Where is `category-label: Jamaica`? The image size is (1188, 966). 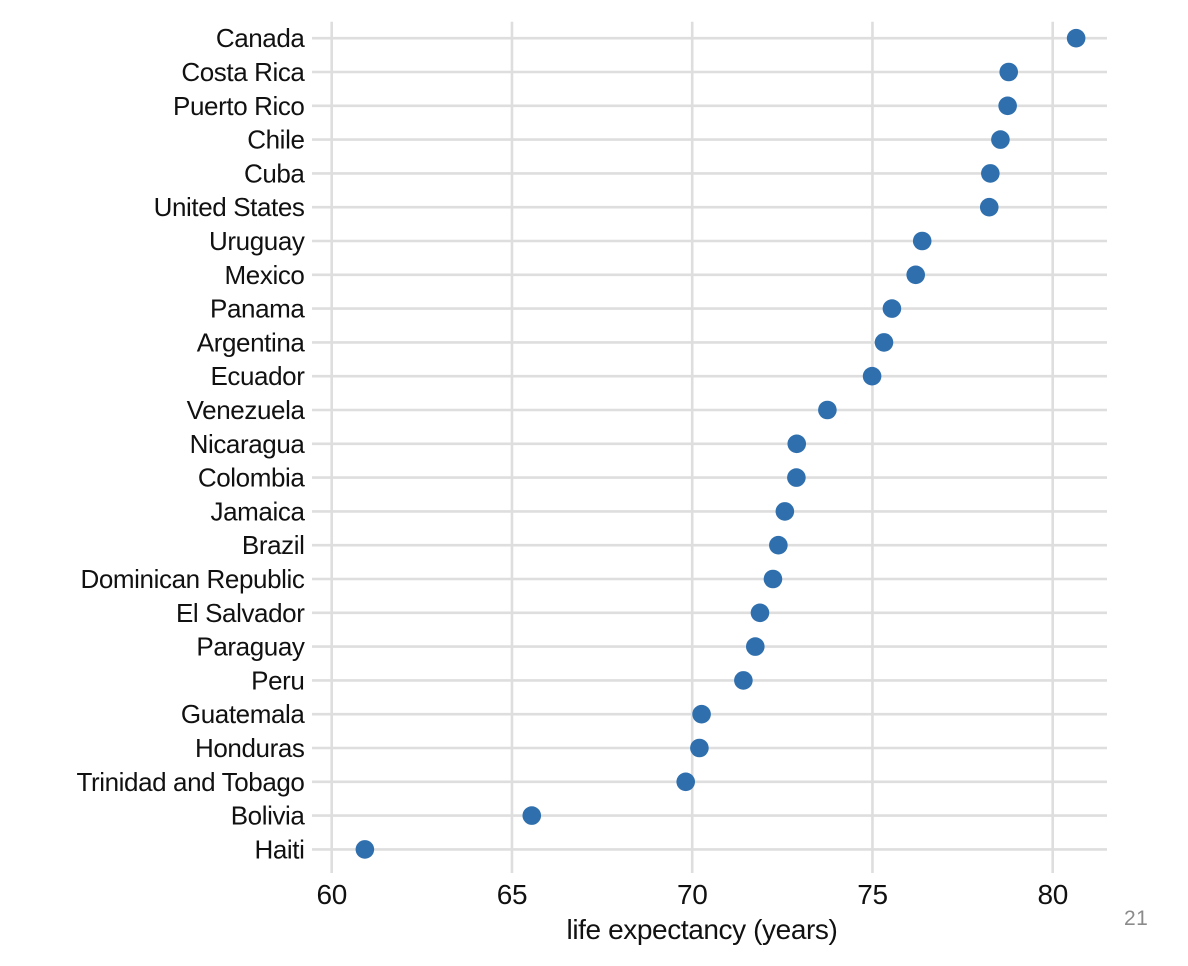
category-label: Jamaica is located at coordinates (257, 511).